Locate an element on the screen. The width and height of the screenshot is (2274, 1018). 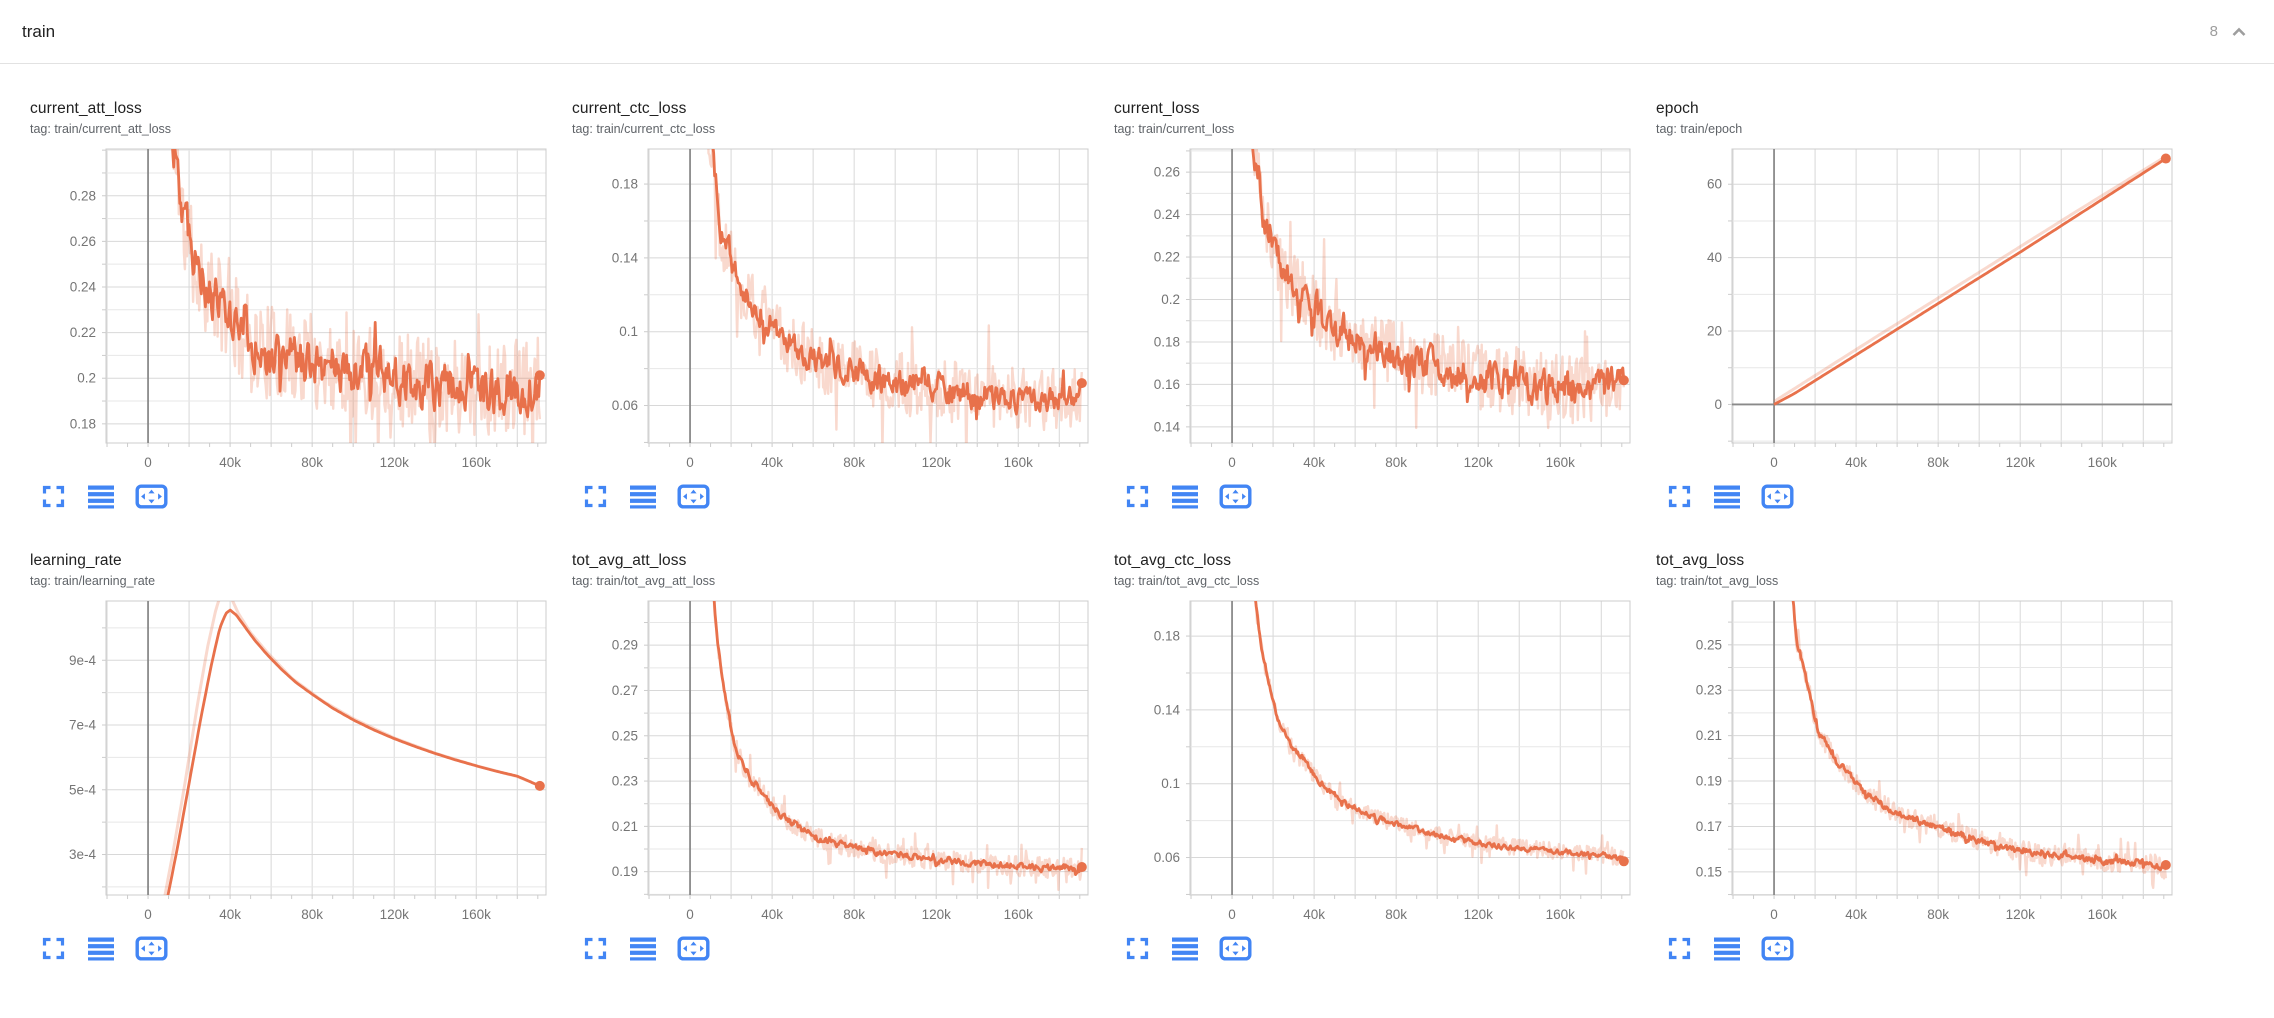
chart-title: current_ctc_loss is located at coordinates (629, 108).